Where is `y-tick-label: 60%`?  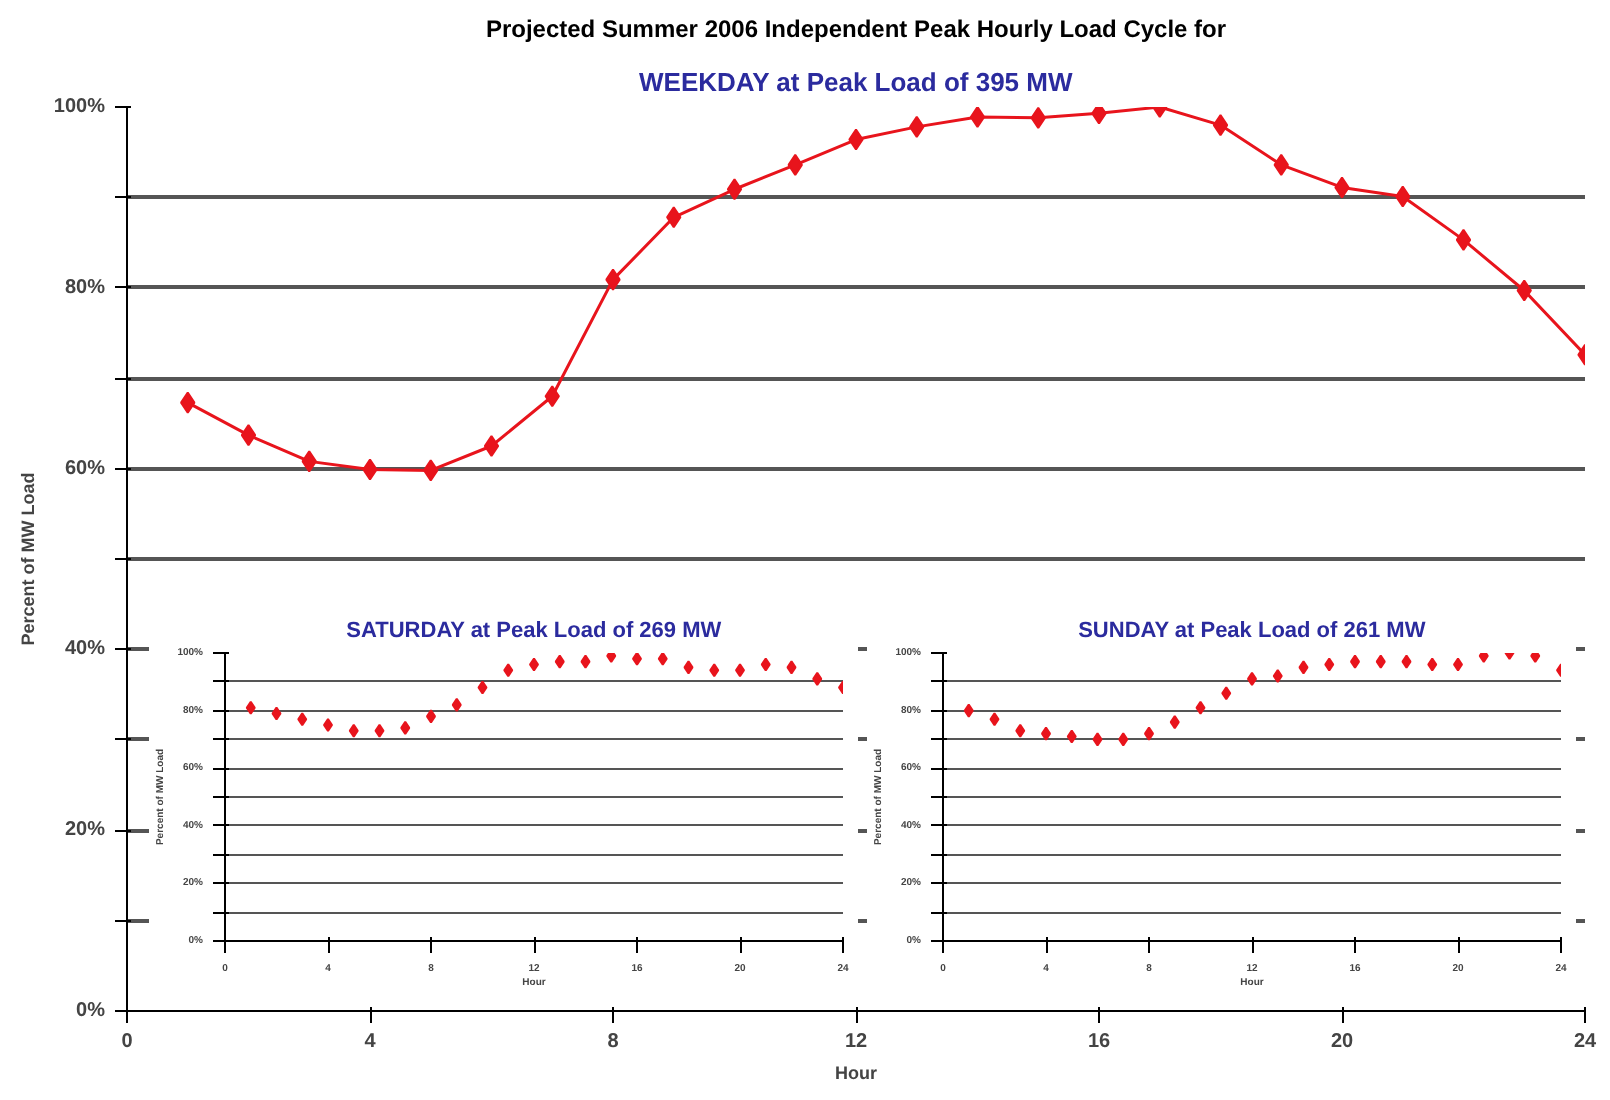
y-tick-label: 60% is located at coordinates (85, 468).